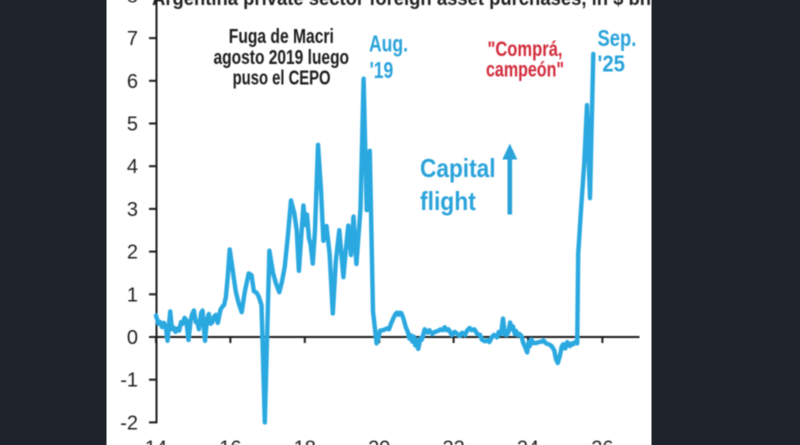 This screenshot has width=800, height=445. Describe the element at coordinates (129, 423) in the screenshot. I see `svg-text: -2` at that location.